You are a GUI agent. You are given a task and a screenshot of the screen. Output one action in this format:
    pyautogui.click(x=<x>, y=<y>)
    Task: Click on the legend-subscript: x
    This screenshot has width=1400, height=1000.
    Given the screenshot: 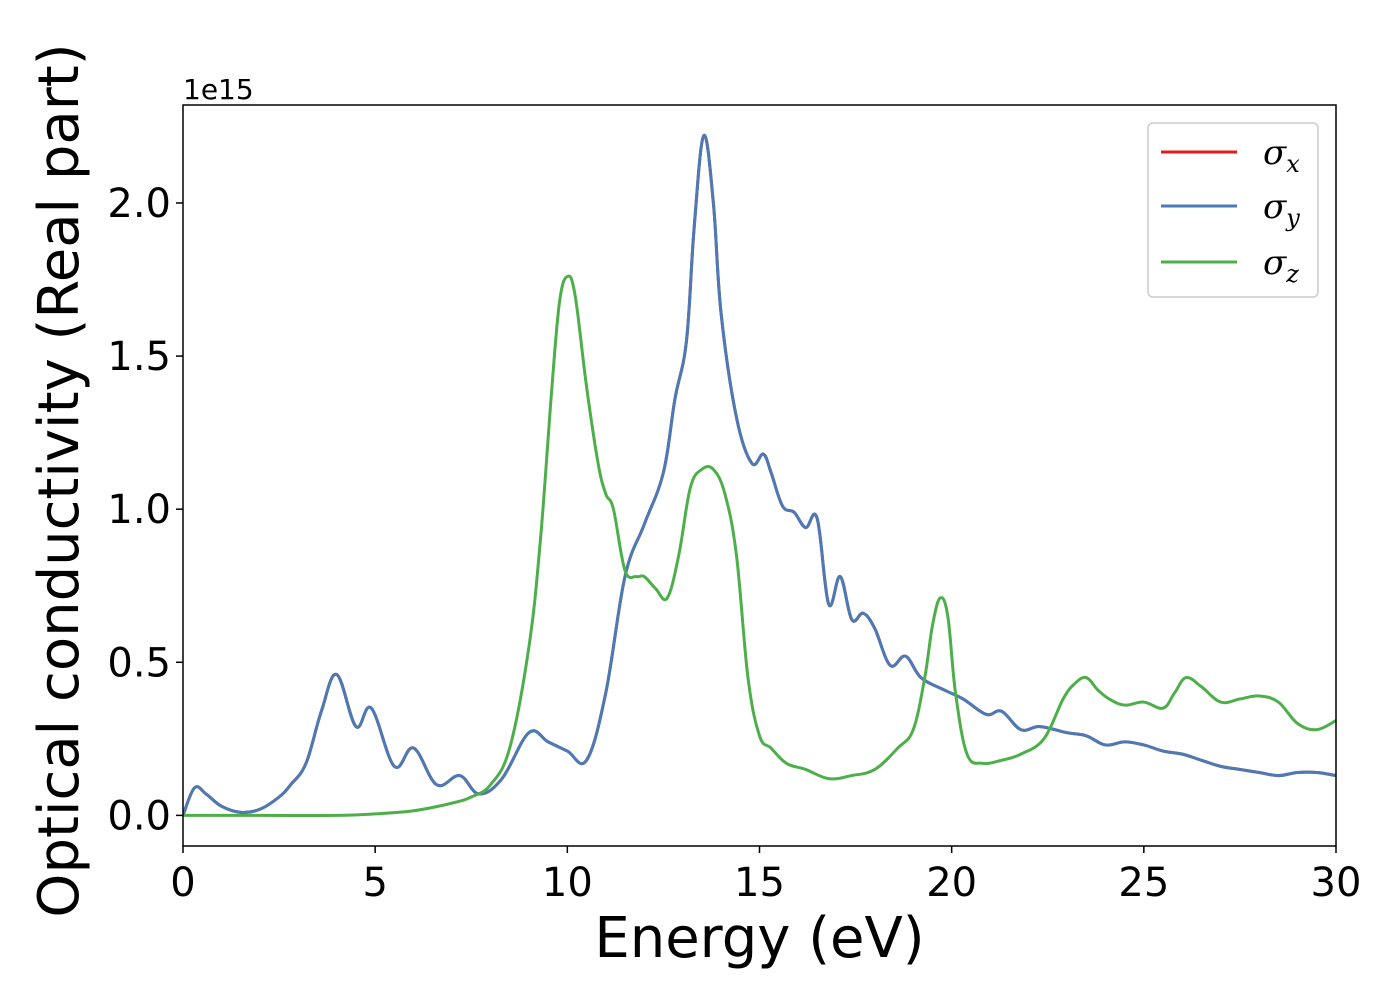 What is the action you would take?
    pyautogui.click(x=1293, y=164)
    